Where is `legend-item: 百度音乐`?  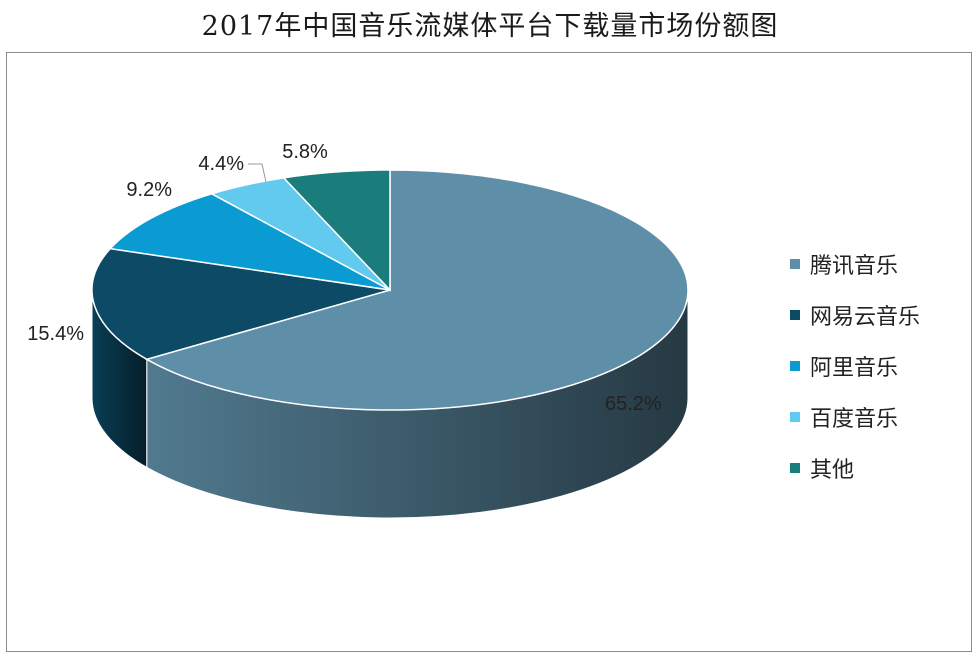 legend-item: 百度音乐 is located at coordinates (855, 416).